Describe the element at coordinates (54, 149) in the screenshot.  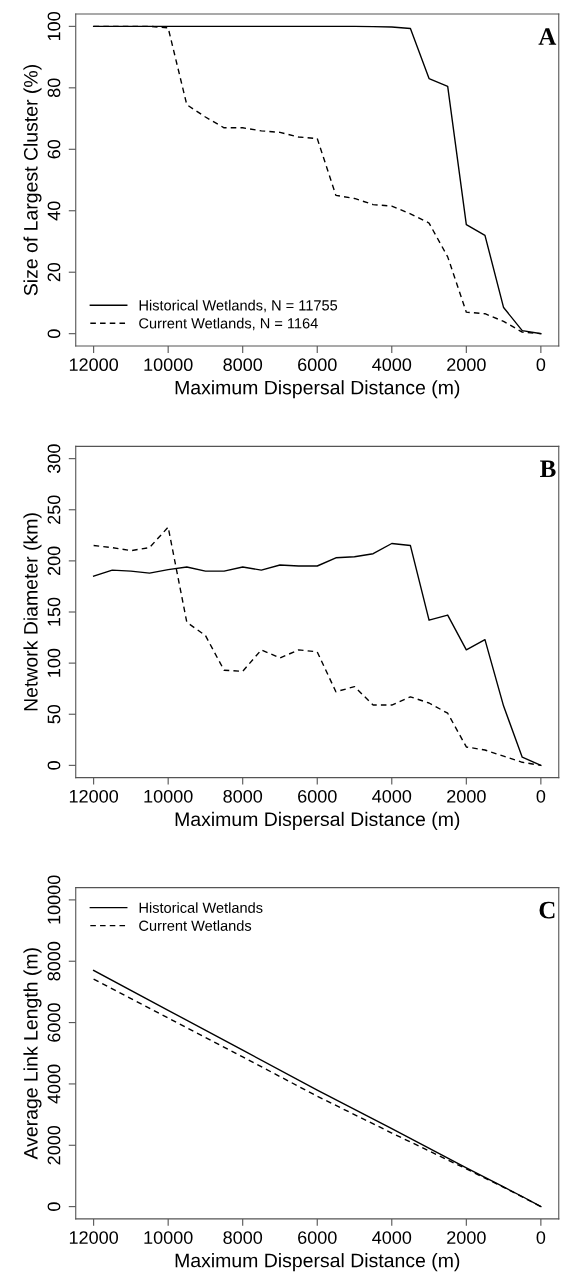
I see `y-tick-label: 60` at that location.